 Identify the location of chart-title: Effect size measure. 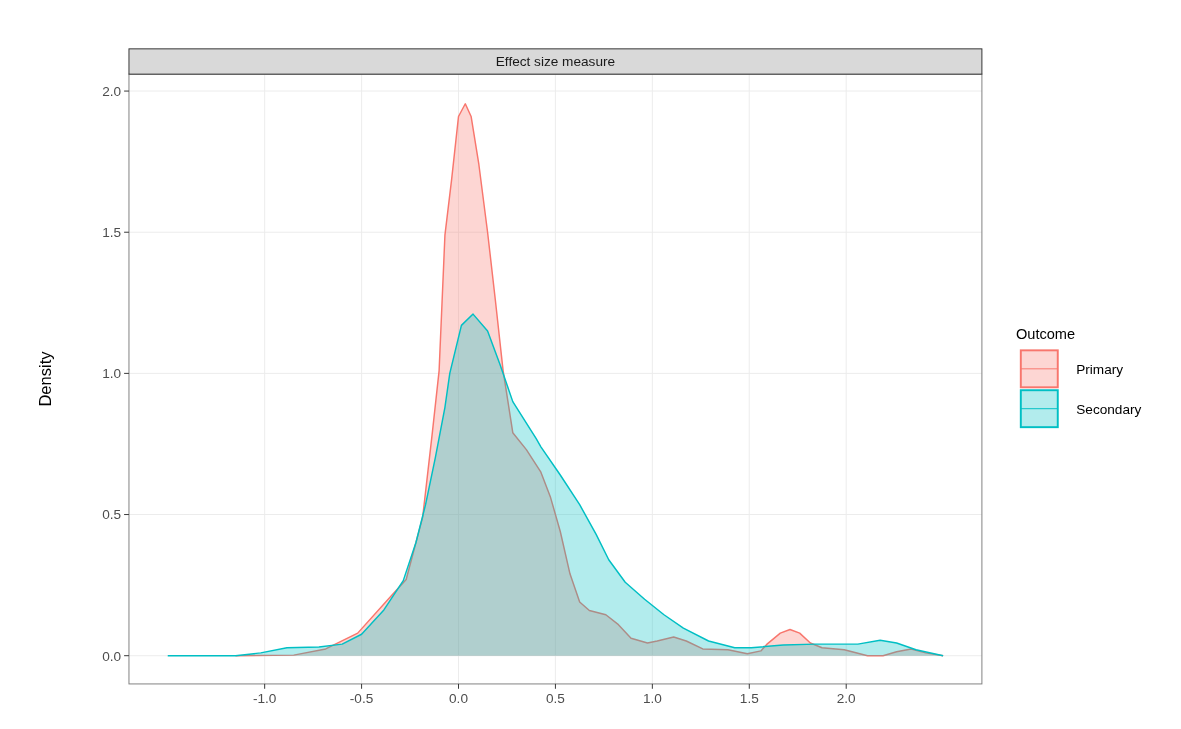
(555, 62).